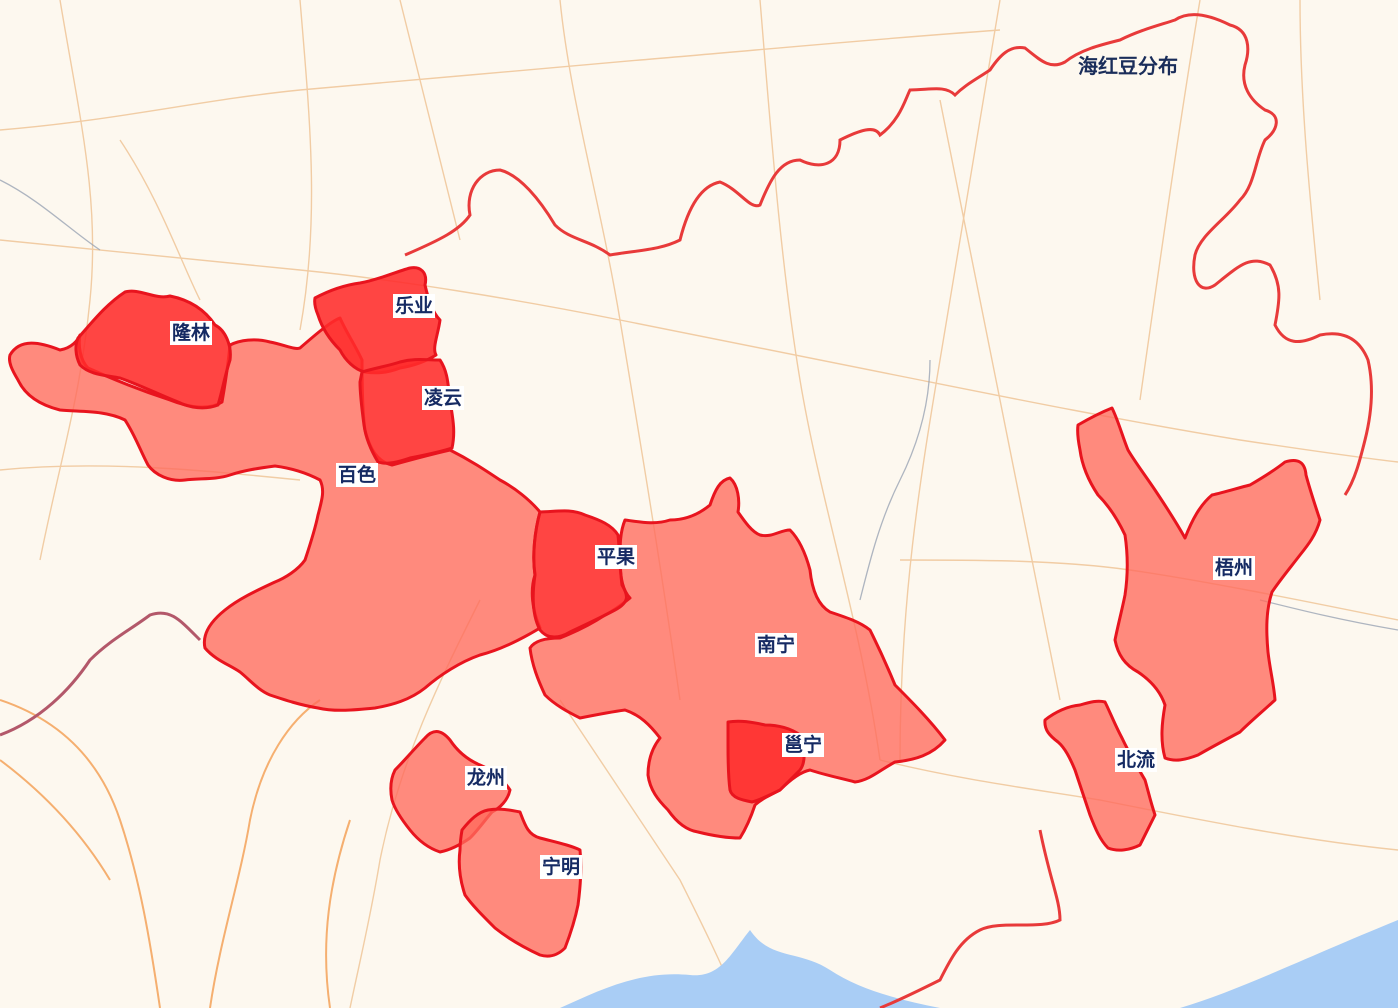  Describe the element at coordinates (1100, 775) in the screenshot. I see `region-beiliu` at that location.